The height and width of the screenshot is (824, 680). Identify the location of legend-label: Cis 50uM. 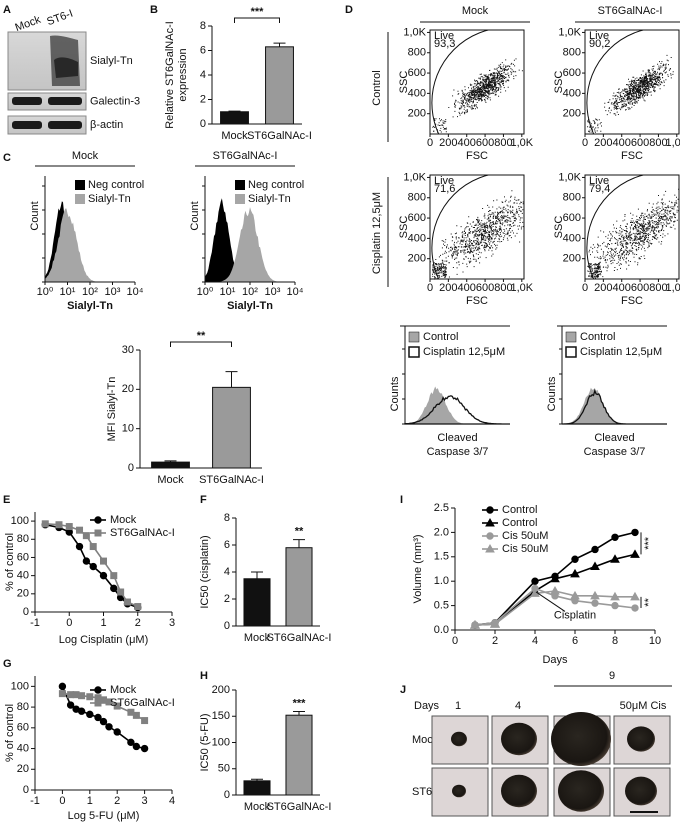
(525, 536).